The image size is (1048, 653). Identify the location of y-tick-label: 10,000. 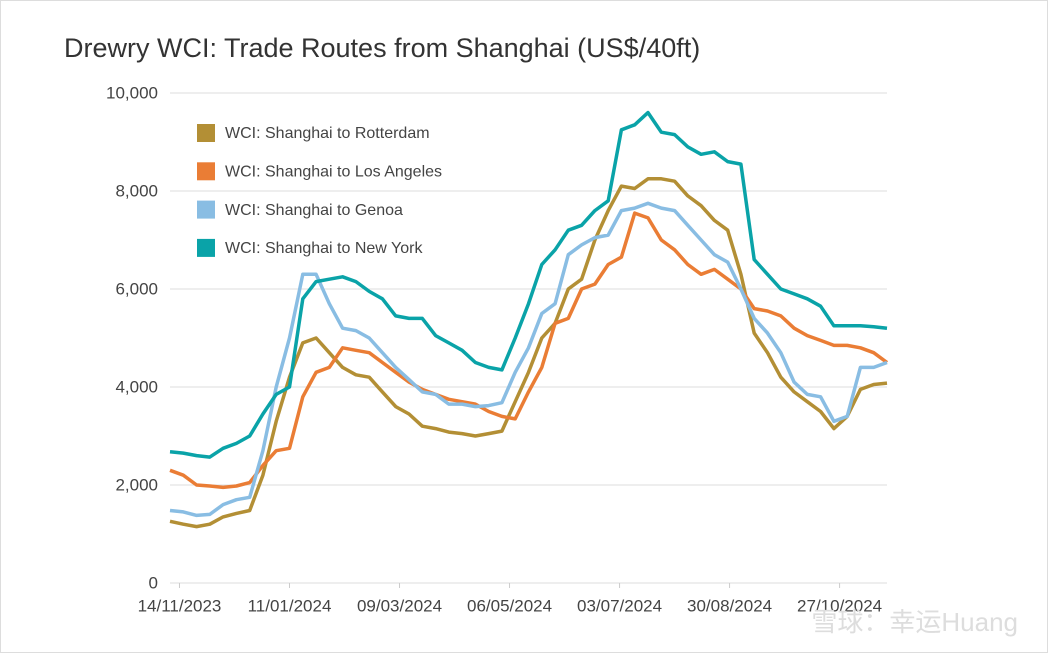
(132, 92).